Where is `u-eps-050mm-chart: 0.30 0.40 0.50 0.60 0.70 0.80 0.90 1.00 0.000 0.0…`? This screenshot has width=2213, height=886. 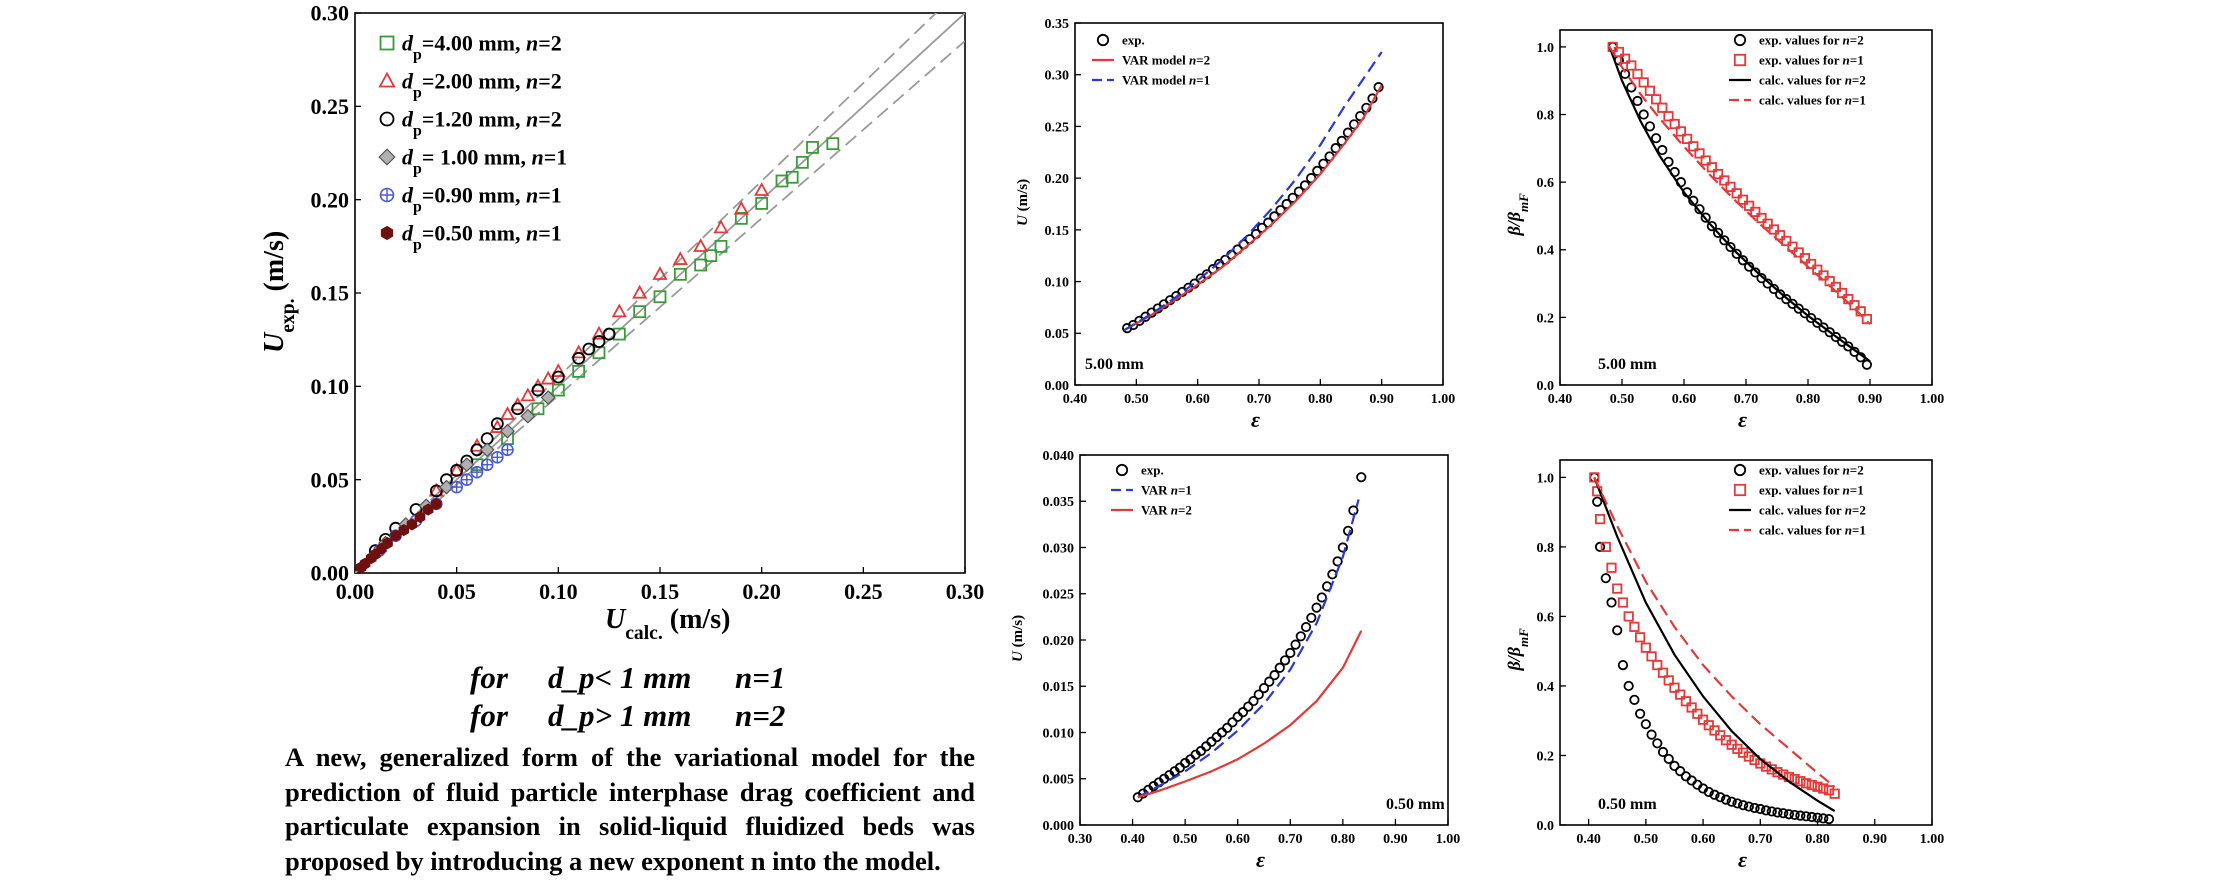 u-eps-050mm-chart: 0.30 0.40 0.50 0.60 0.70 0.80 0.90 1.00 0.000 0.0… is located at coordinates (1235, 665).